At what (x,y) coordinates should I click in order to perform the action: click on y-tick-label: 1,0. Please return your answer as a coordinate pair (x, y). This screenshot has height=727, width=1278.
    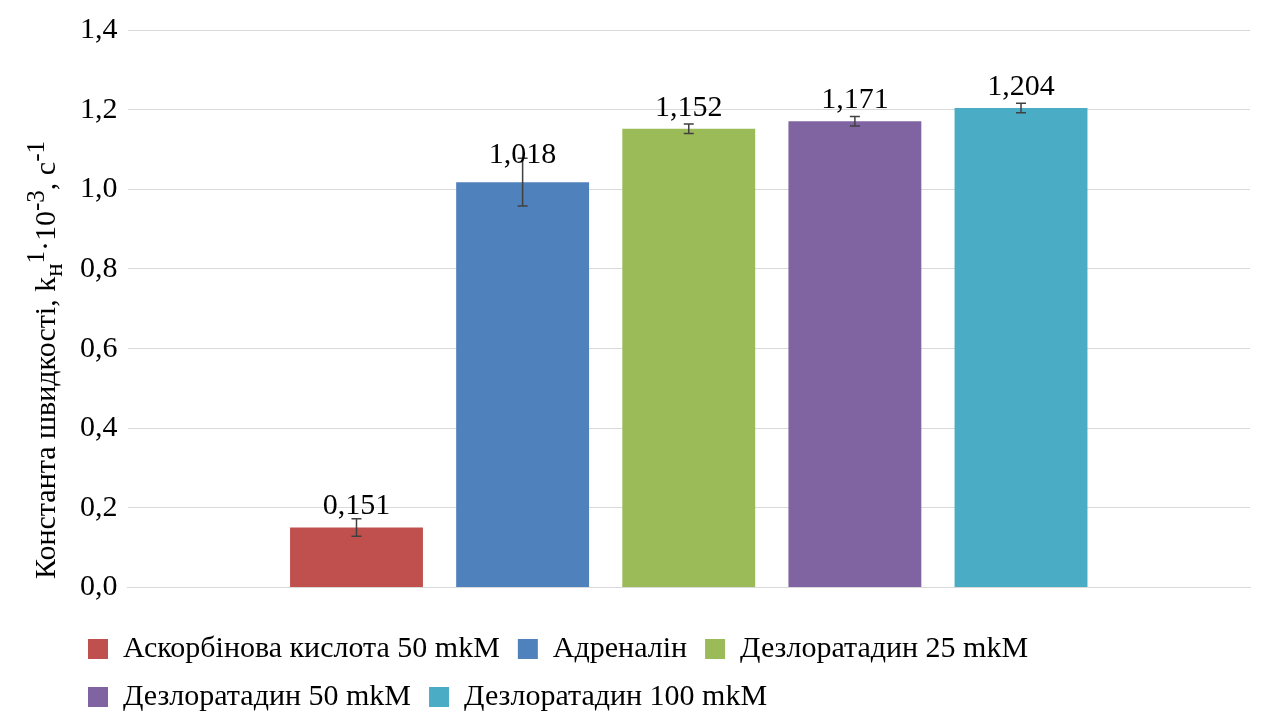
    Looking at the image, I should click on (99, 187).